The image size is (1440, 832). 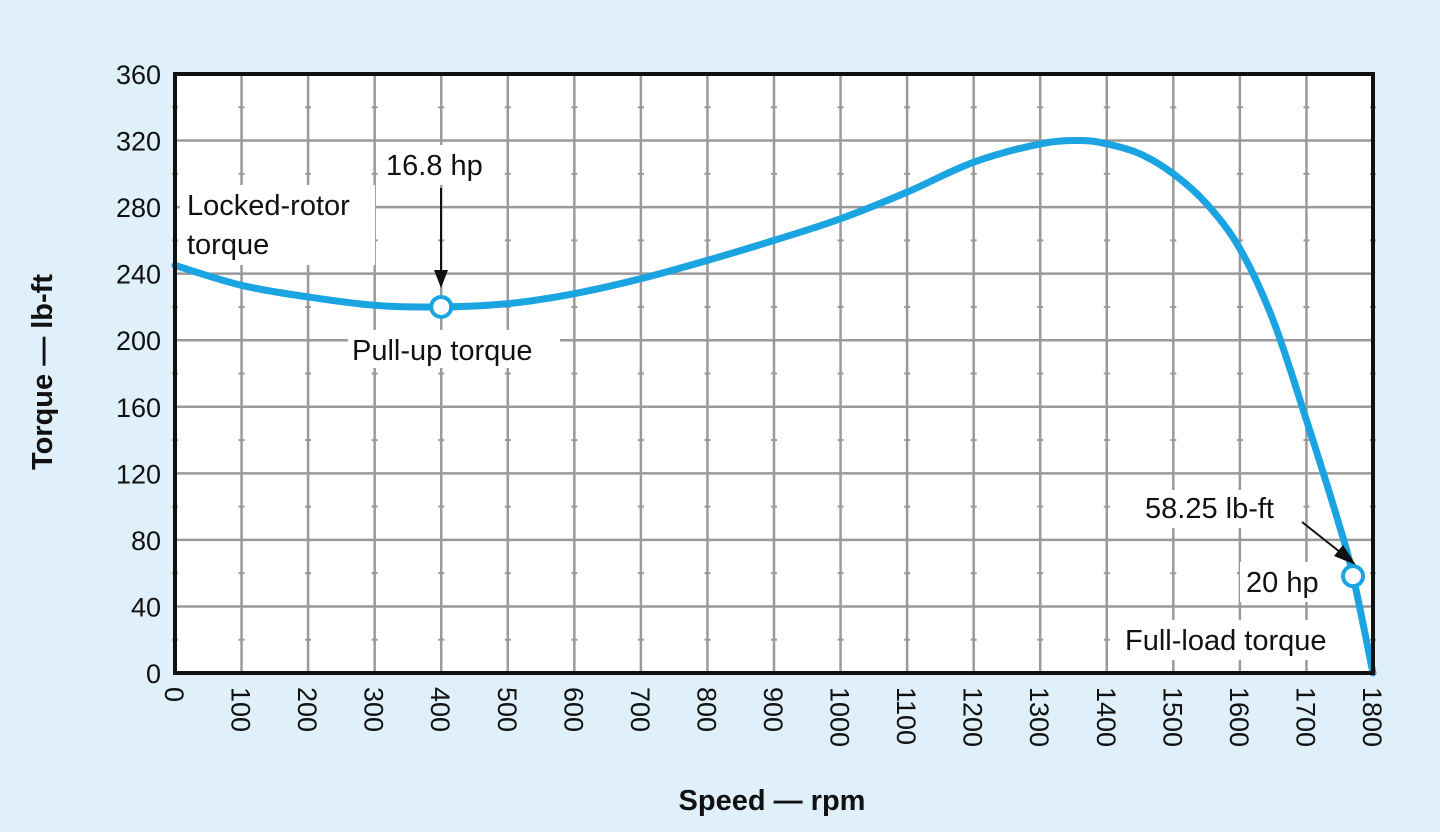 I want to click on locked-rotor-label: Locked-rotor, so click(x=268, y=206).